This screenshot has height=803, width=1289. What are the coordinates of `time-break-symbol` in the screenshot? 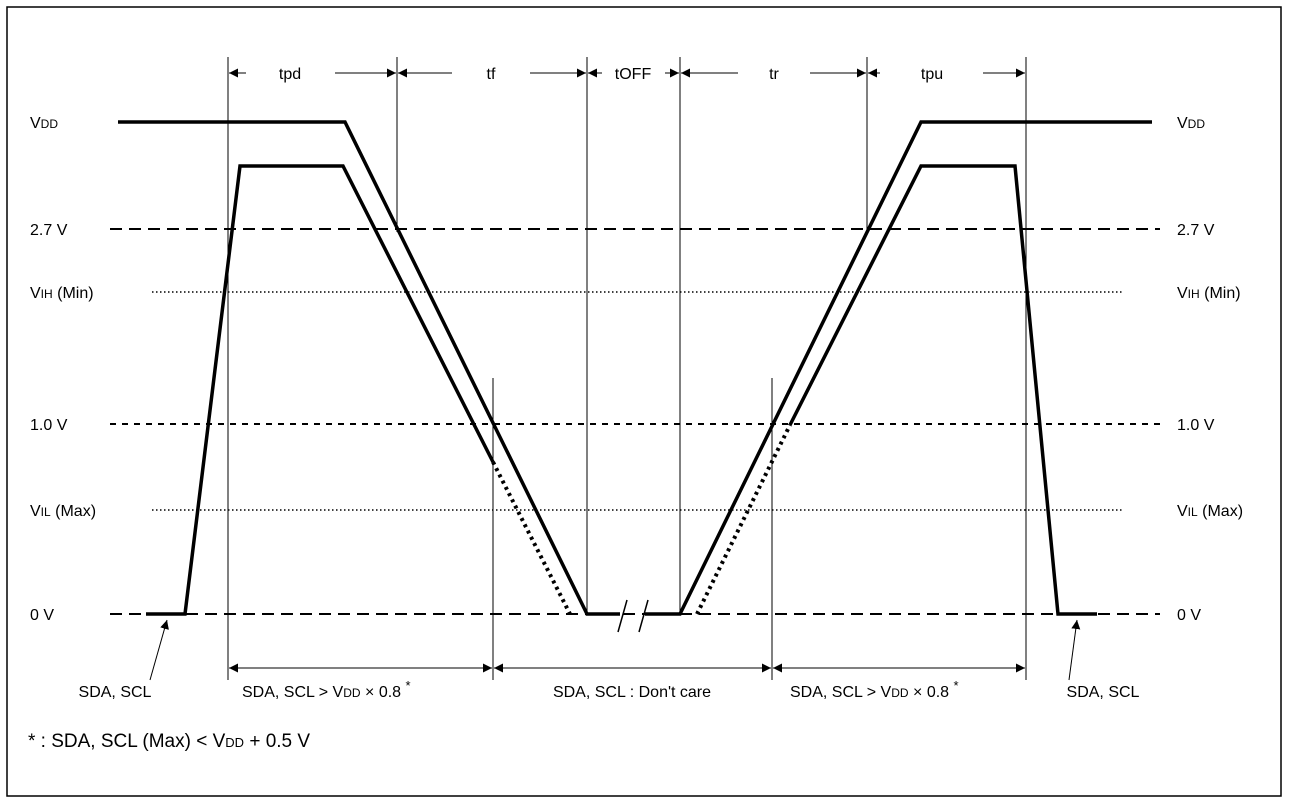 It's located at (633, 616).